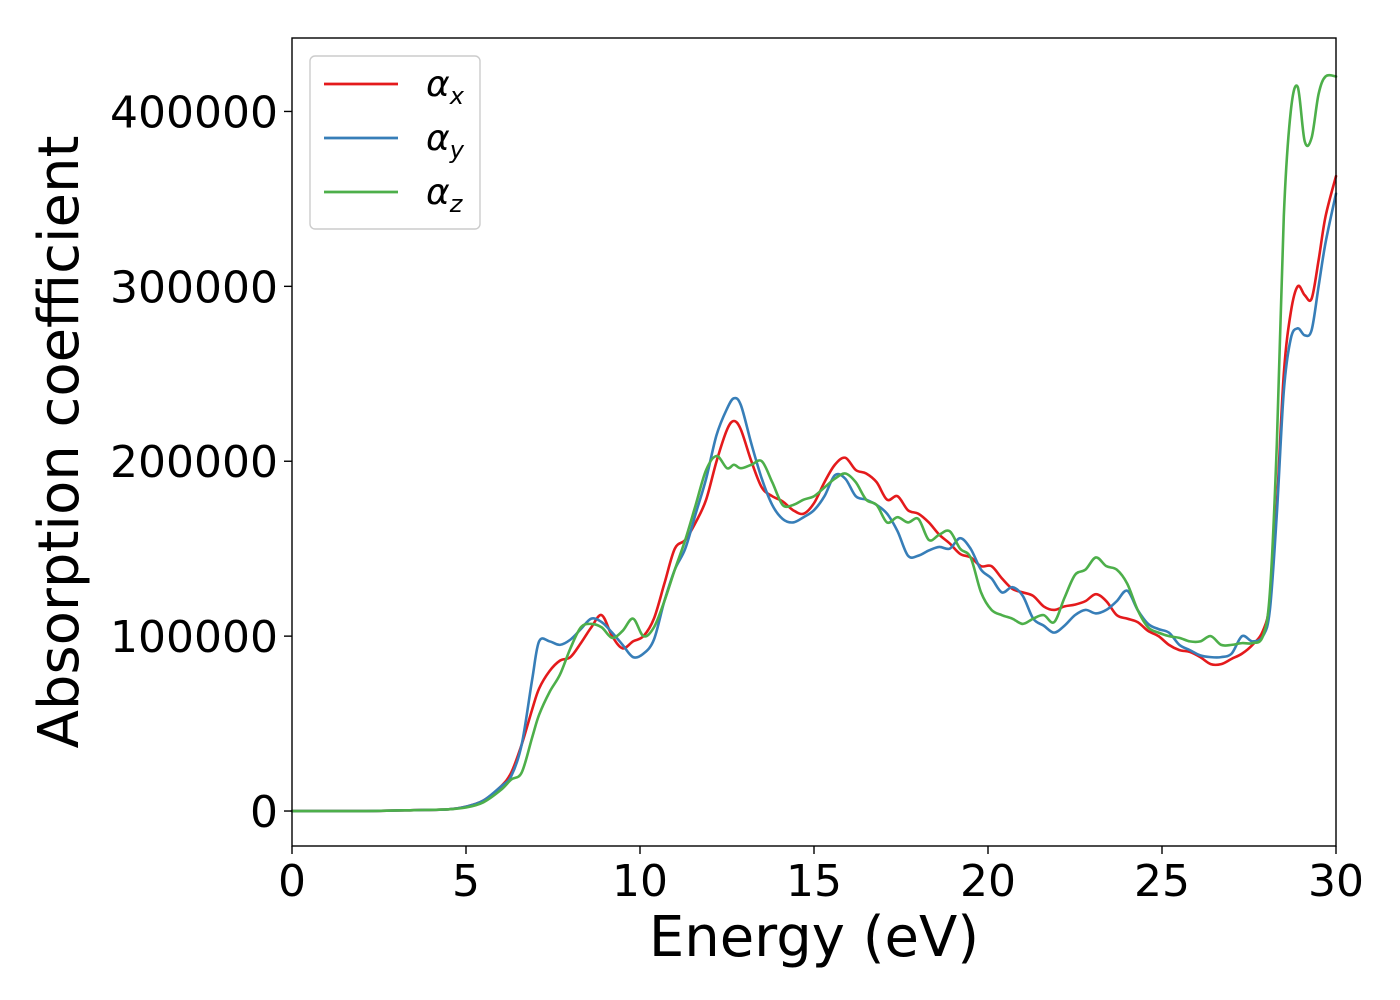 This screenshot has height=1000, width=1400. I want to click on legend-label-alpha-z: αz, so click(445, 195).